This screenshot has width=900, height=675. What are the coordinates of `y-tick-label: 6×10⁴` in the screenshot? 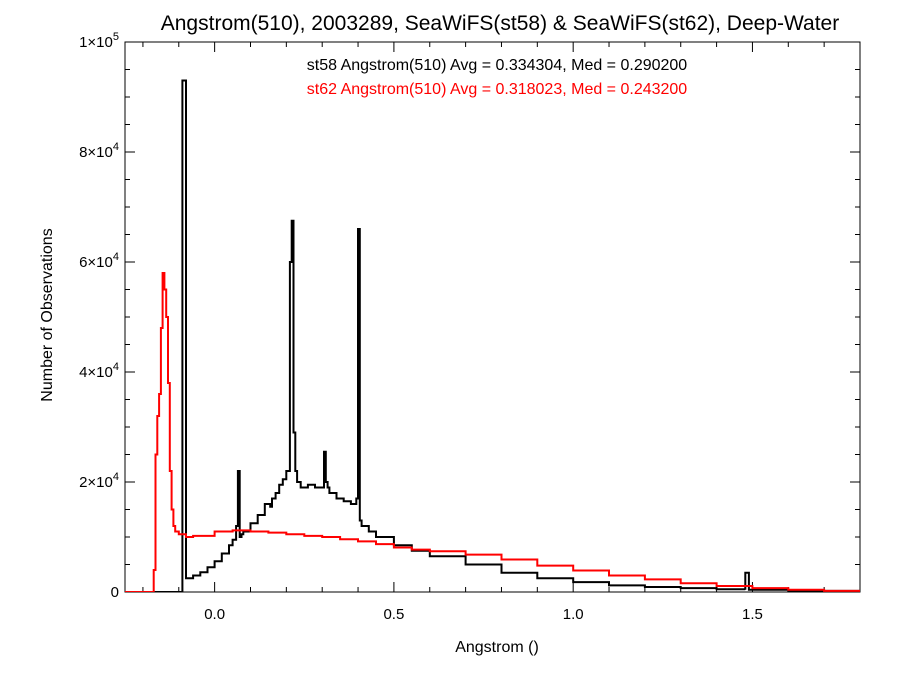 It's located at (99, 261).